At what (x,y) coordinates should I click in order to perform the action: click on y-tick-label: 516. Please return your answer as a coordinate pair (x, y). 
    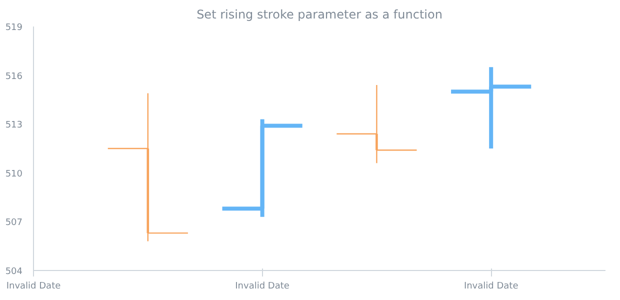
    Looking at the image, I should click on (14, 77).